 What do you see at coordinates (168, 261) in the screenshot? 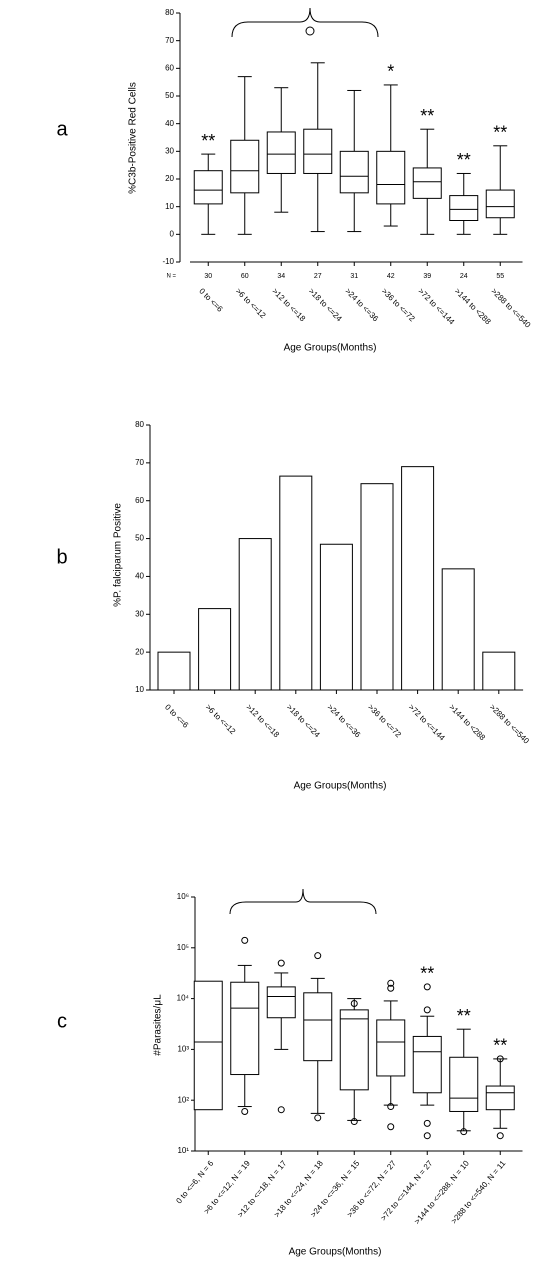
I see `y-tick-label: -10` at bounding box center [168, 261].